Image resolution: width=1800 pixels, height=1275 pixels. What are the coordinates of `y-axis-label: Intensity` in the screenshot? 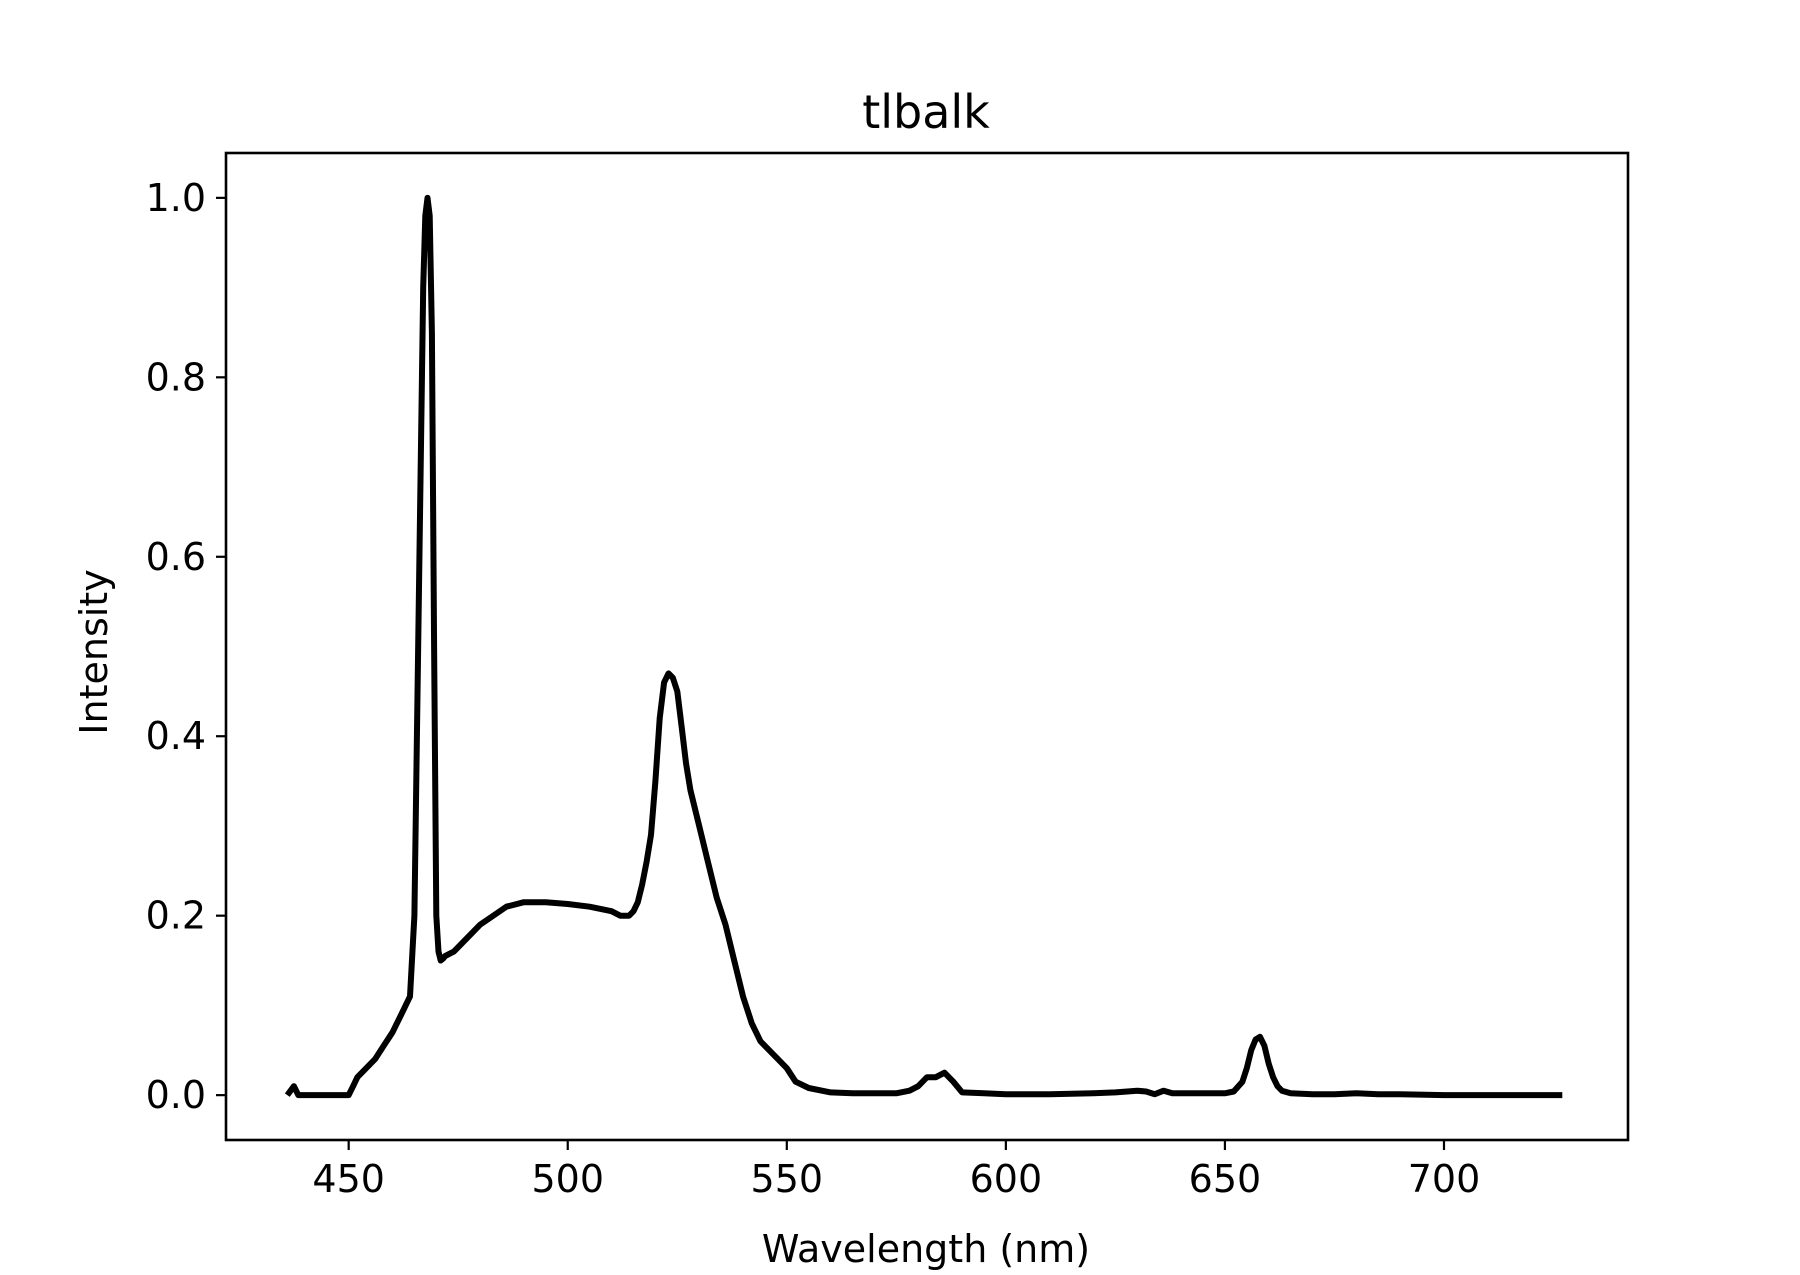 It's located at (94, 651).